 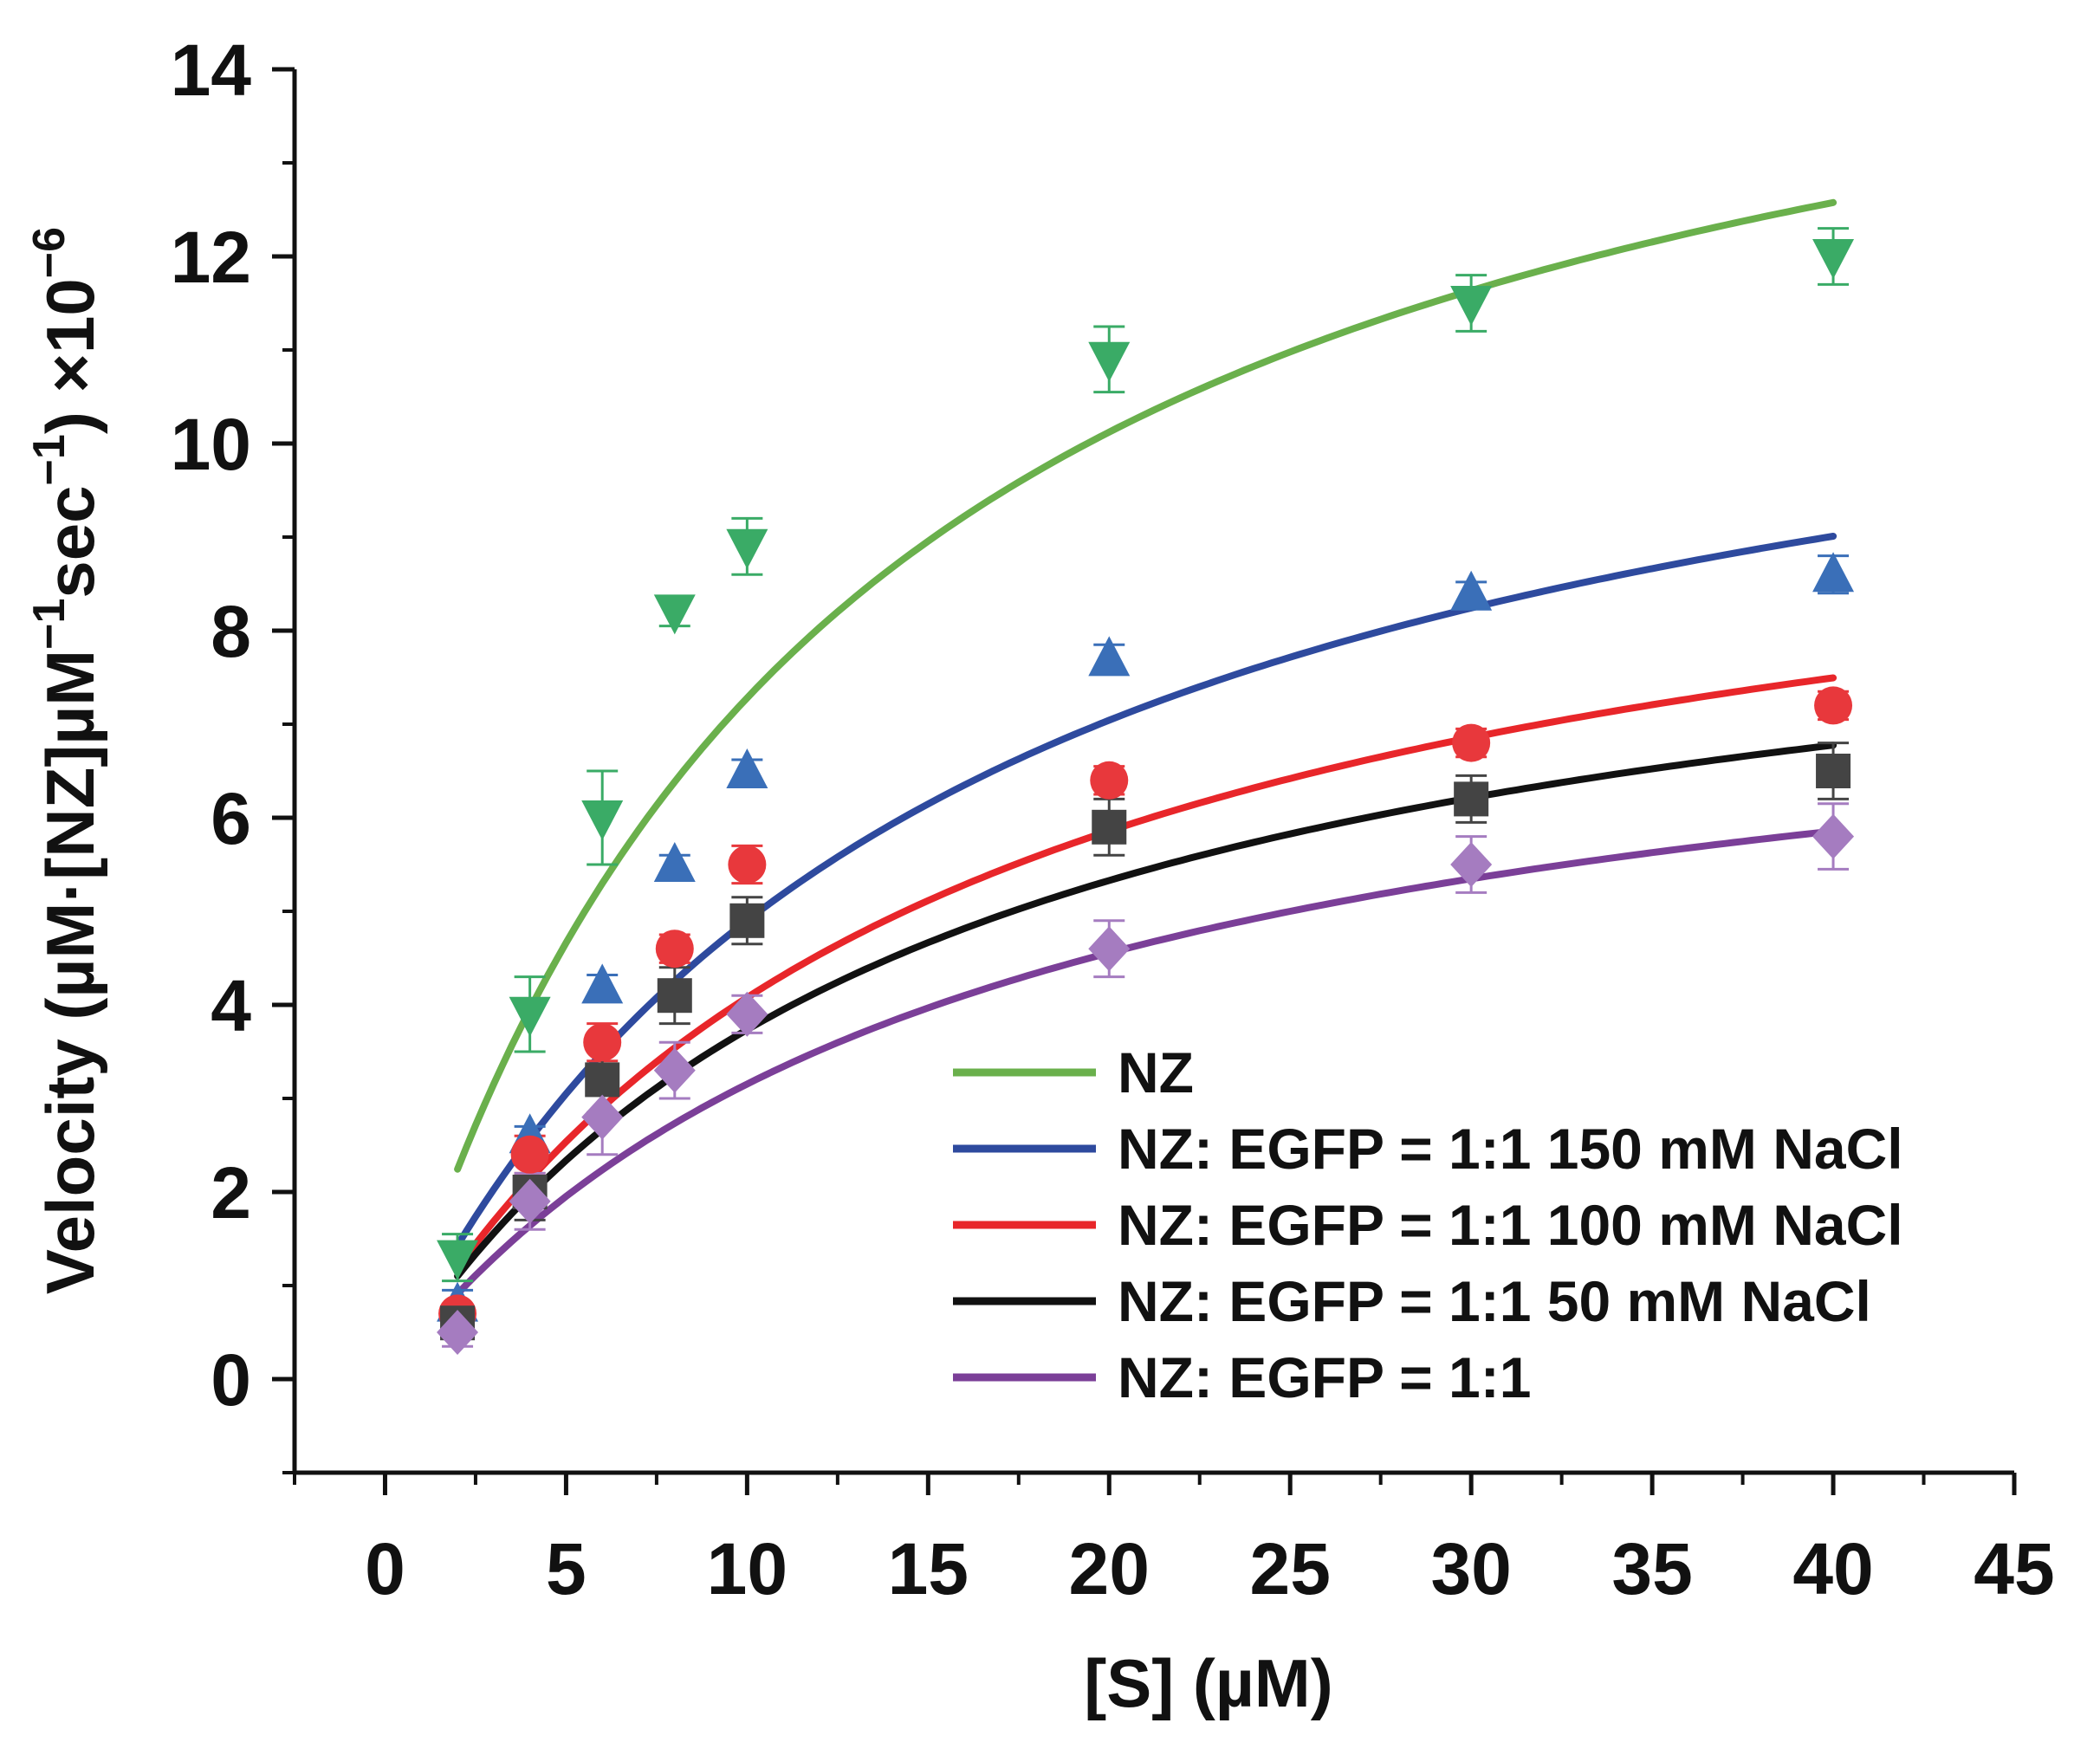 What do you see at coordinates (1833, 1569) in the screenshot?
I see `x-tick-label: 40` at bounding box center [1833, 1569].